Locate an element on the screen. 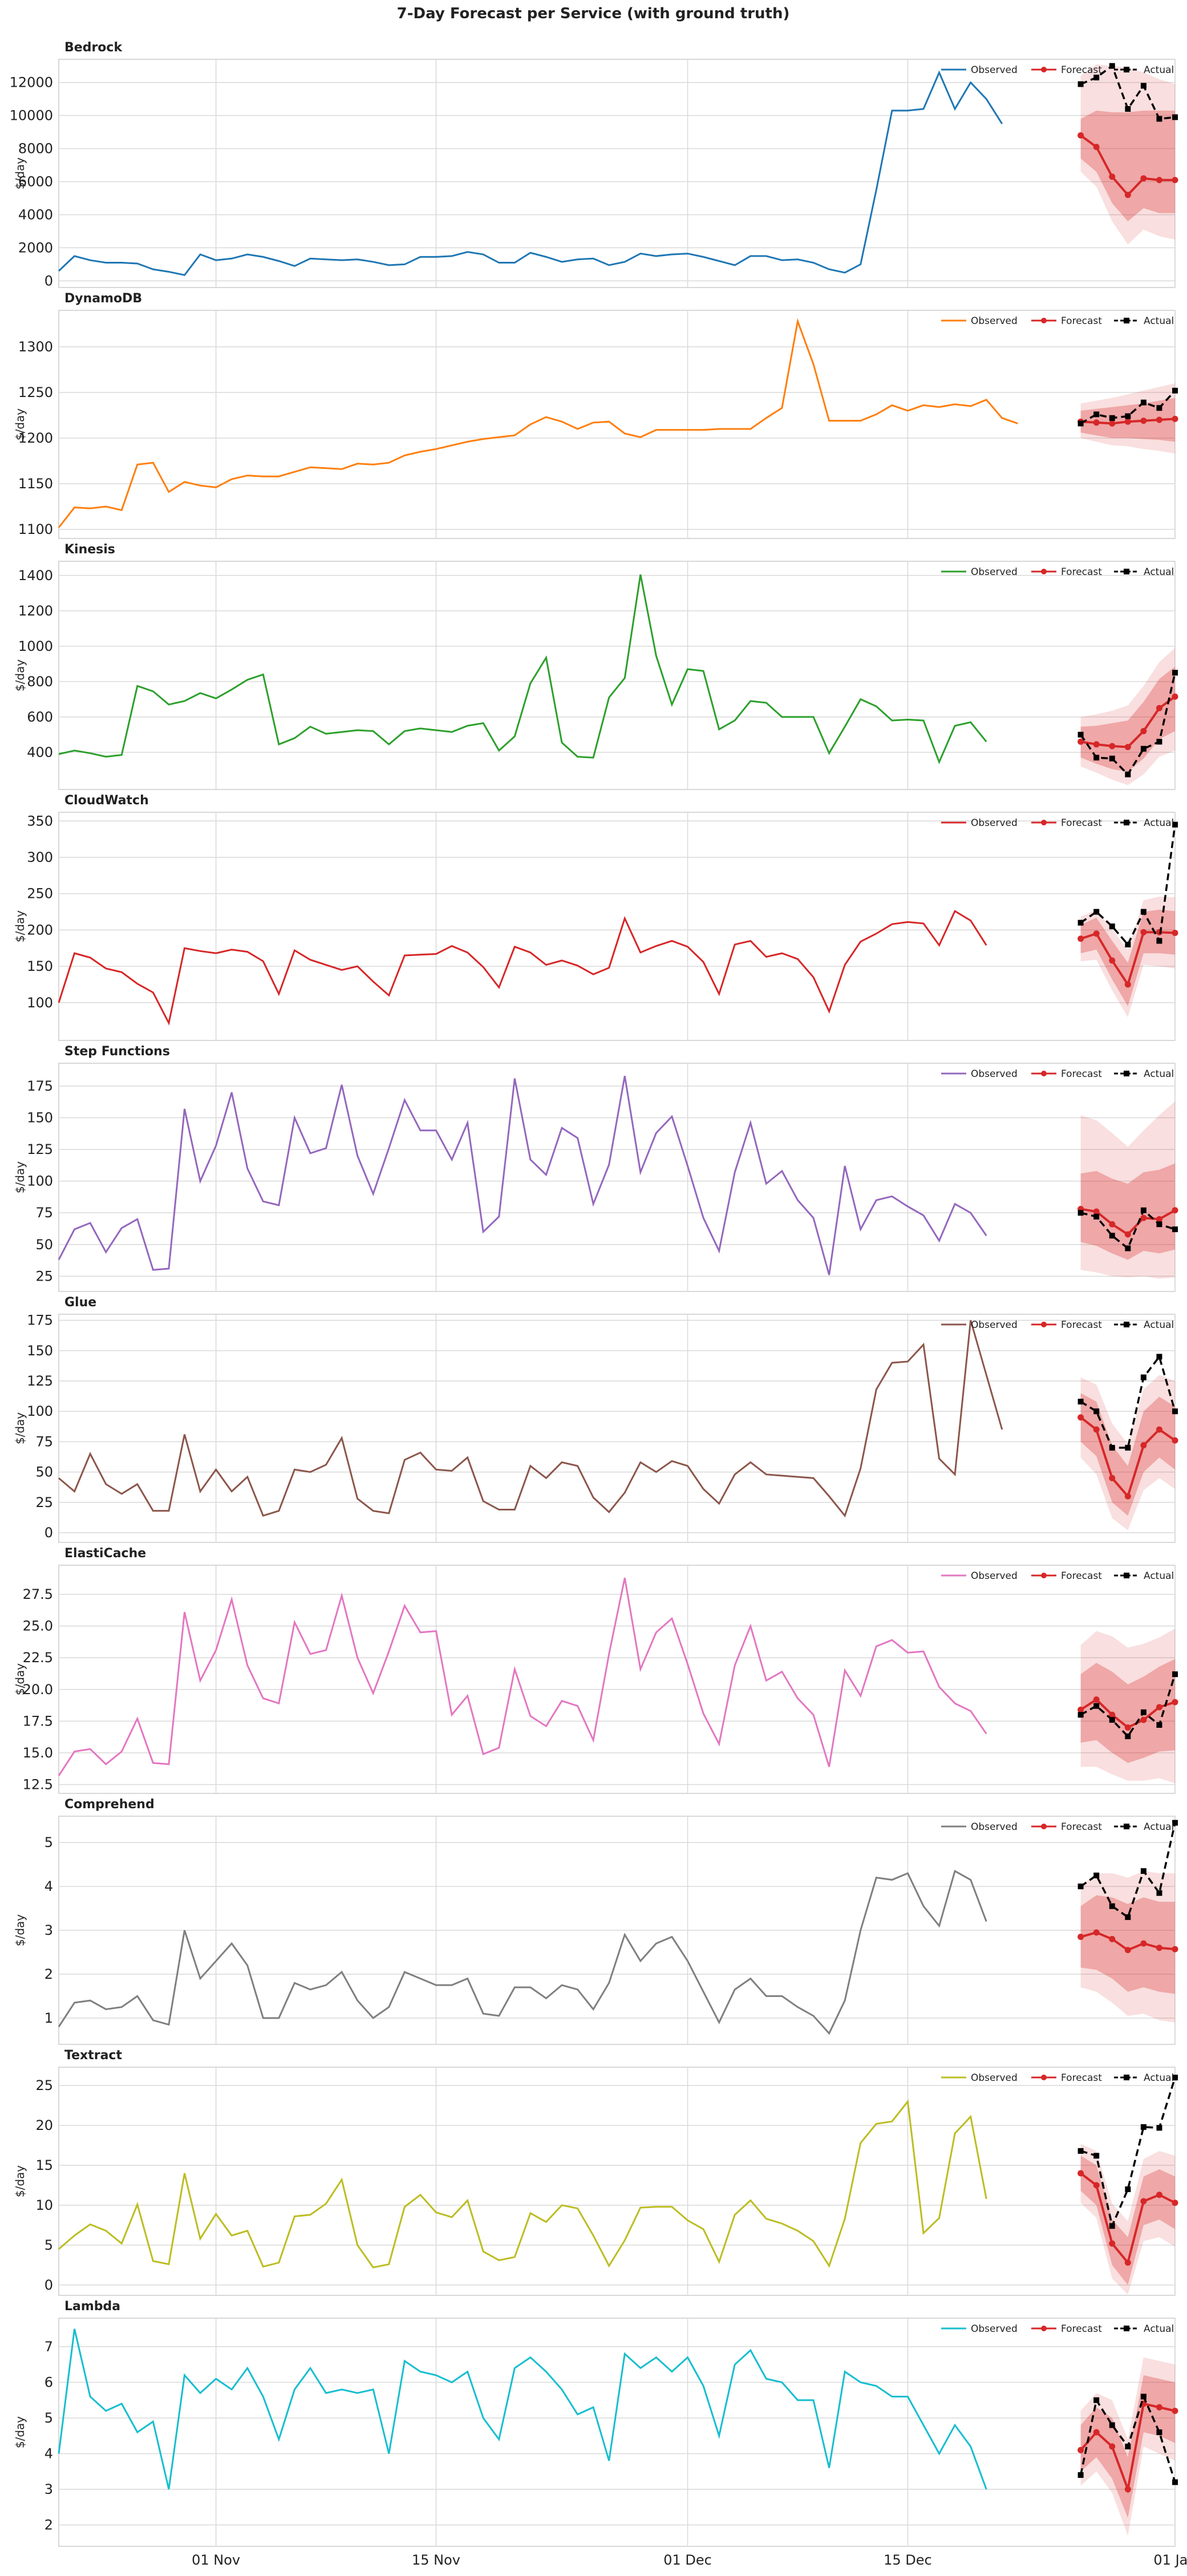 This screenshot has width=1187, height=2576. y-tick-label: 2 is located at coordinates (48, 1974).